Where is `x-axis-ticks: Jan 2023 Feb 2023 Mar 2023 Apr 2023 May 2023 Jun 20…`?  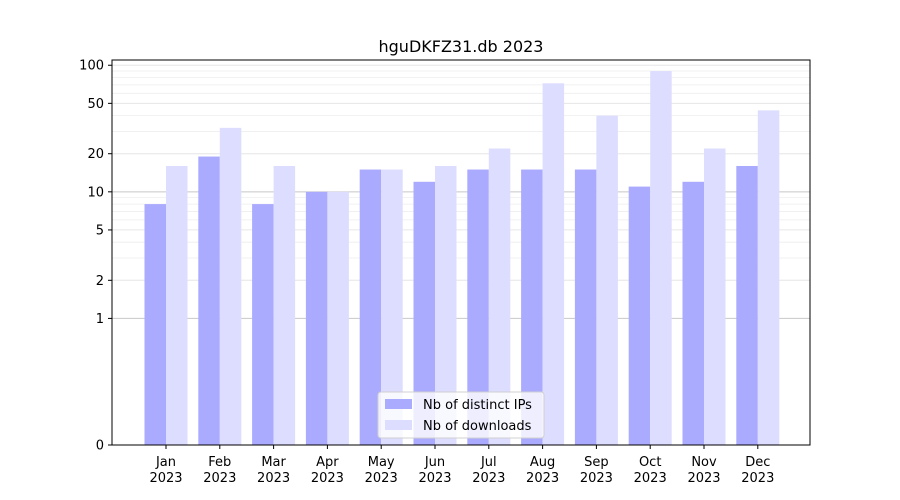
x-axis-ticks: Jan 2023 Feb 2023 Mar 2023 Apr 2023 May 2023 Jun 20… is located at coordinates (461, 465).